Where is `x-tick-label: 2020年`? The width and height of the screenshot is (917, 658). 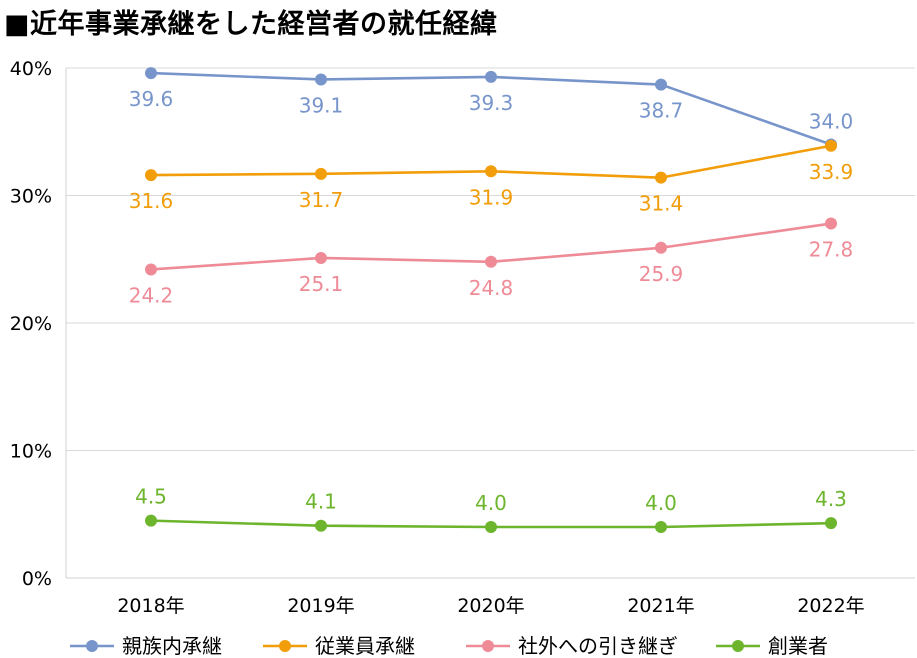 x-tick-label: 2020年 is located at coordinates (490, 606).